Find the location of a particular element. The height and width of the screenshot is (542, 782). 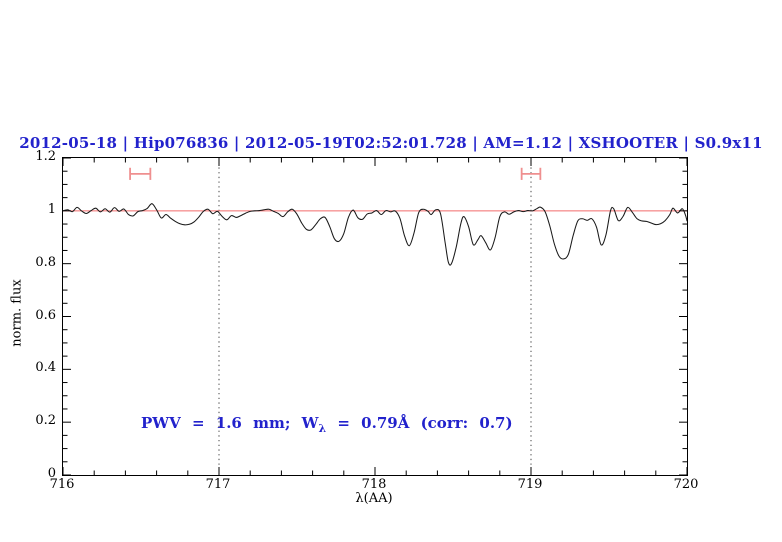

x-tick-label: 716 is located at coordinates (62, 484).